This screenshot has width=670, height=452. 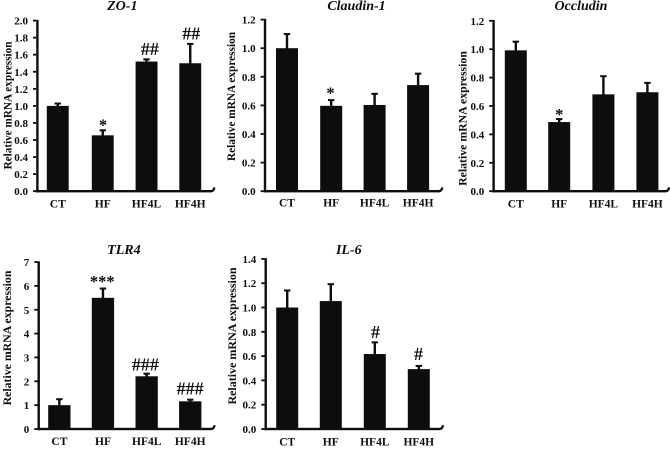 What do you see at coordinates (123, 250) in the screenshot?
I see `svg-text: TLR4` at bounding box center [123, 250].